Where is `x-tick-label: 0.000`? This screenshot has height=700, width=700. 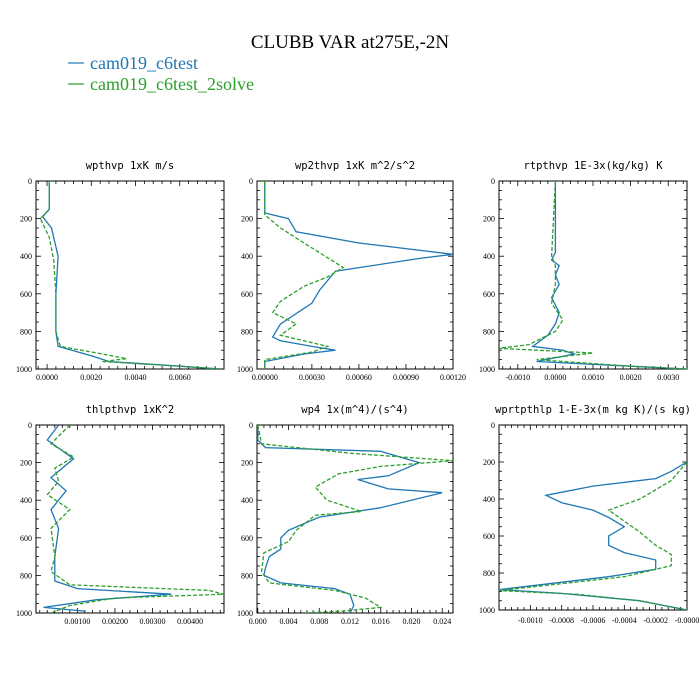
x-tick-label: 0.000 is located at coordinates (258, 621).